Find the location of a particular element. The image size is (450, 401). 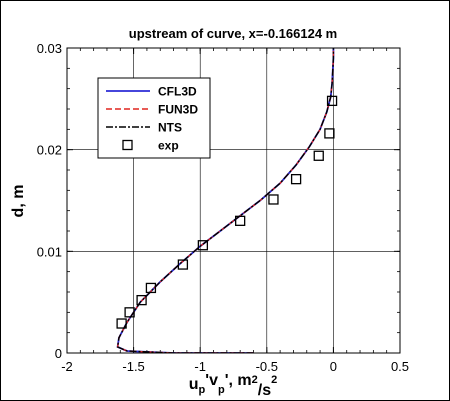

x-tick-label: -0.5 is located at coordinates (267, 366).